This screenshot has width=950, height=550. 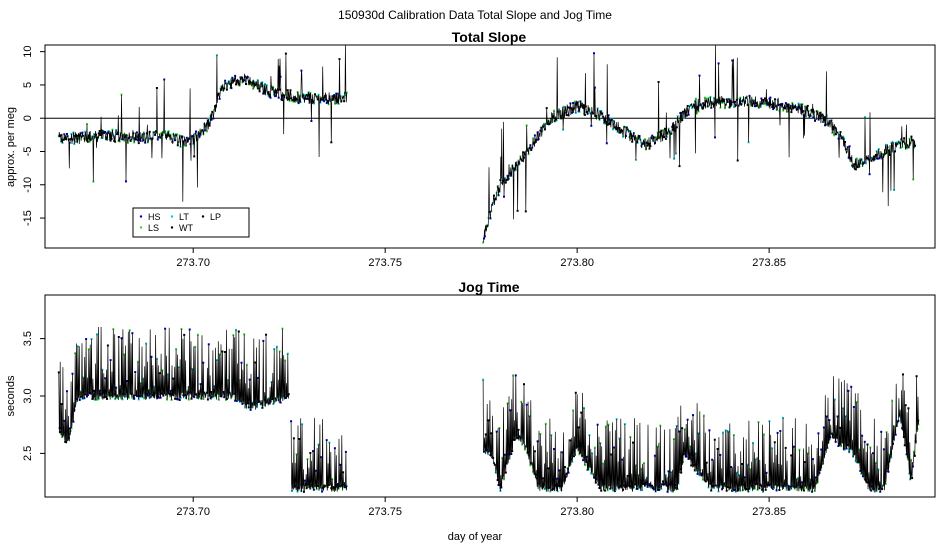 What do you see at coordinates (184, 217) in the screenshot?
I see `legend-label-LT: LT` at bounding box center [184, 217].